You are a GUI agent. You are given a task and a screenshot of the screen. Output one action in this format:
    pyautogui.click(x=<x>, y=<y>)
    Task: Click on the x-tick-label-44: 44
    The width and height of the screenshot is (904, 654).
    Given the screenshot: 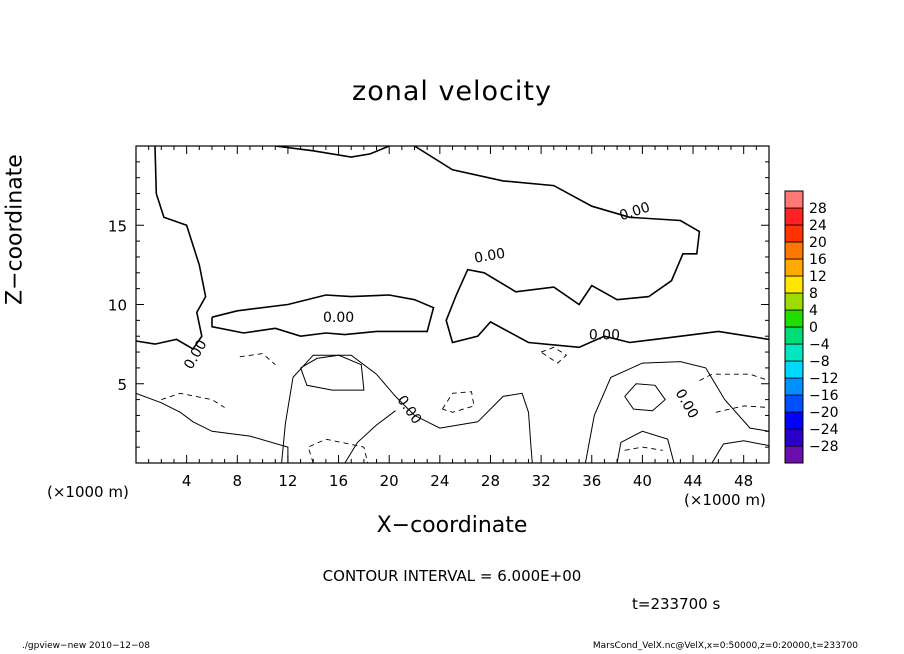 What is the action you would take?
    pyautogui.click(x=692, y=481)
    